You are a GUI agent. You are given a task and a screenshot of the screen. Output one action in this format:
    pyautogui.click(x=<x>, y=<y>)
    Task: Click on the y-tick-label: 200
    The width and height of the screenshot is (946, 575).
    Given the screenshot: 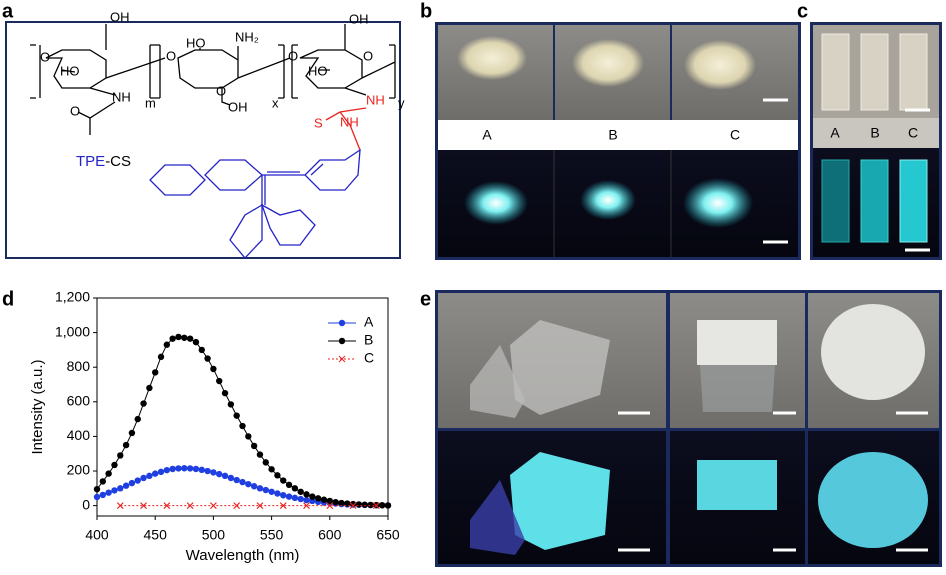 What is the action you would take?
    pyautogui.click(x=79, y=470)
    